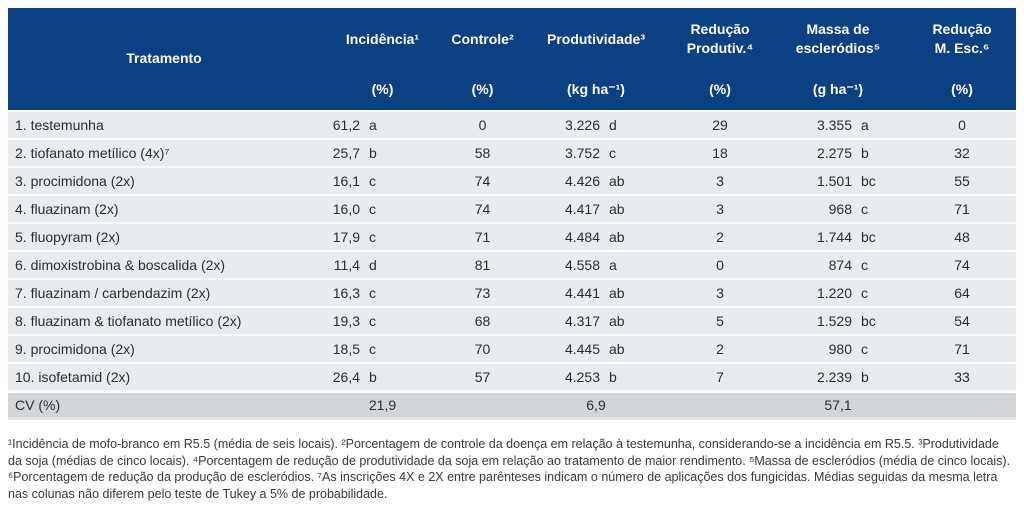 The image size is (1024, 513). Describe the element at coordinates (838, 181) in the screenshot. I see `massa-cell: 1.501 bc` at that location.